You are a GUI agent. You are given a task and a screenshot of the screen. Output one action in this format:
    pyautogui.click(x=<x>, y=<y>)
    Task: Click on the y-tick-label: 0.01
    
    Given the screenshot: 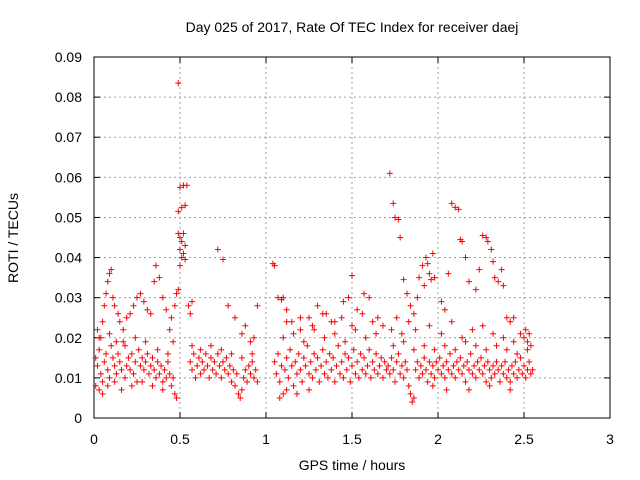 What is the action you would take?
    pyautogui.click(x=68, y=378)
    